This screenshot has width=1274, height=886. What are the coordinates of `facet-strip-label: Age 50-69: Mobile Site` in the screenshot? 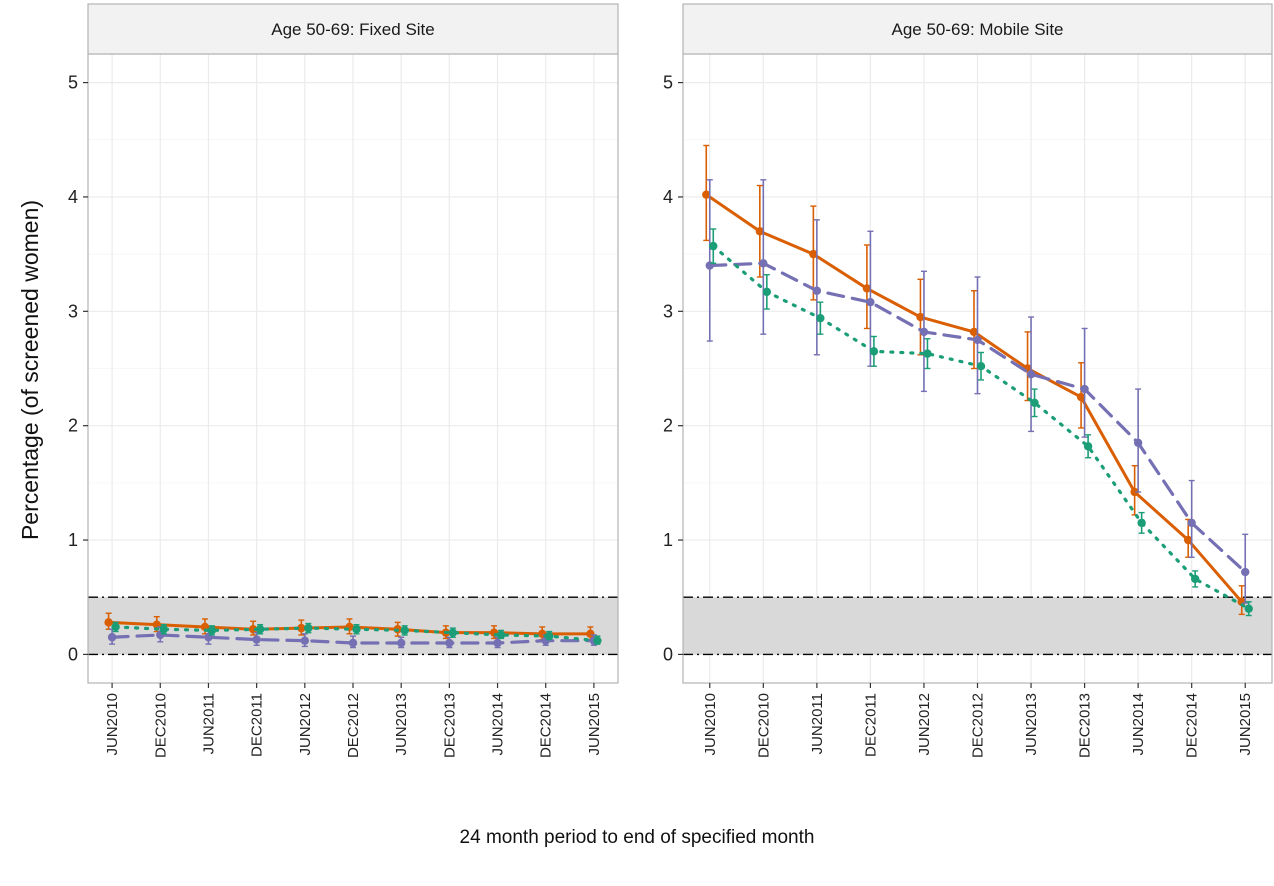 It's located at (978, 29).